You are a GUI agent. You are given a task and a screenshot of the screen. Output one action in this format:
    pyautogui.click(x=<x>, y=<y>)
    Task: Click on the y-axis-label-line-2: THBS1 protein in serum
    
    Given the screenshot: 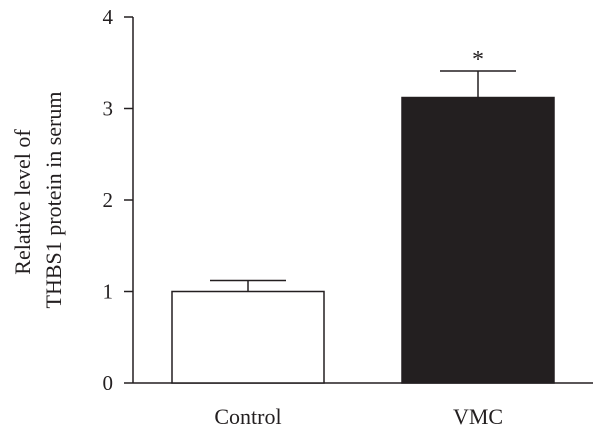 What is the action you would take?
    pyautogui.click(x=53, y=200)
    